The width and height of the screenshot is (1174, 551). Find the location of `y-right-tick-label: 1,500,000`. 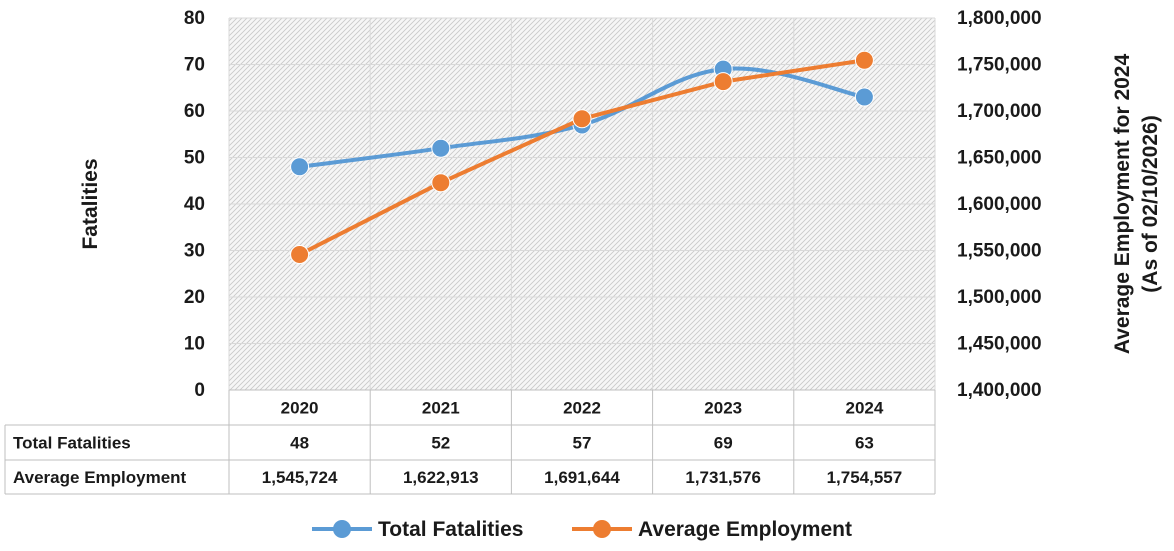

y-right-tick-label: 1,500,000 is located at coordinates (999, 297).